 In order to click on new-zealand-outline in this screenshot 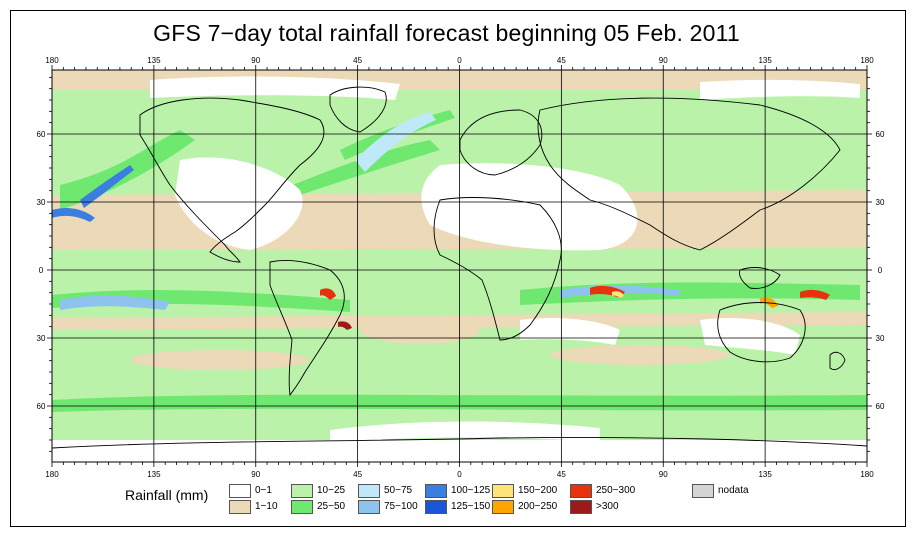, I will do `click(837, 361)`.